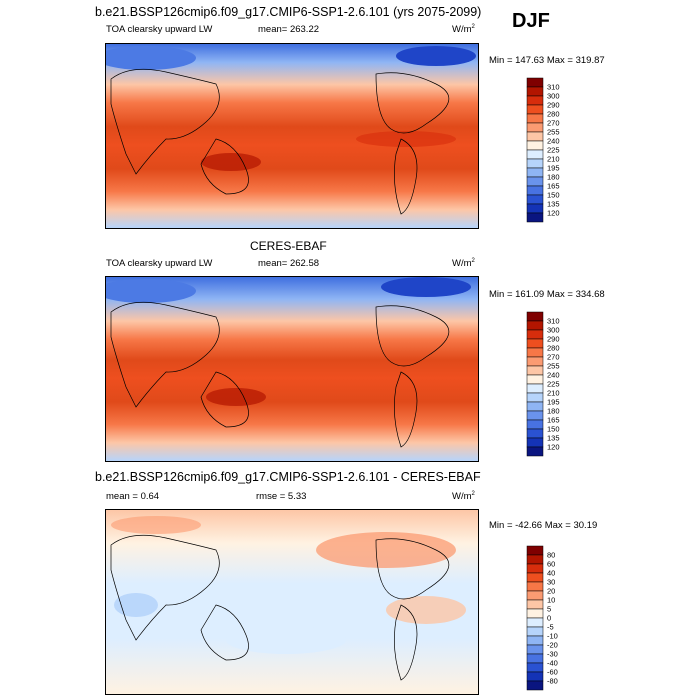 This screenshot has height=700, width=700. Describe the element at coordinates (553, 321) in the screenshot. I see `colorbar-tick-label: 310` at that location.